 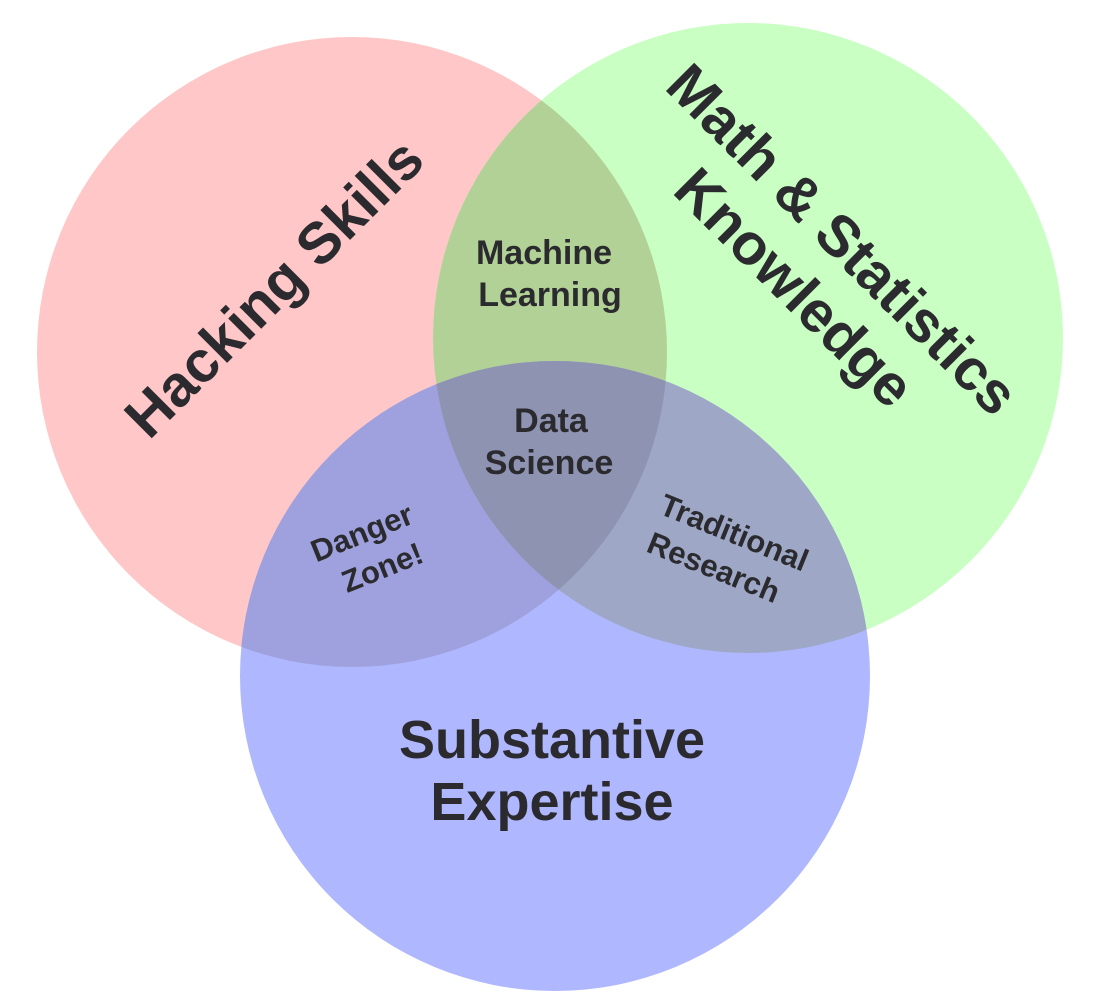 What do you see at coordinates (550, 295) in the screenshot?
I see `machine-learning-label-line2: Learning` at bounding box center [550, 295].